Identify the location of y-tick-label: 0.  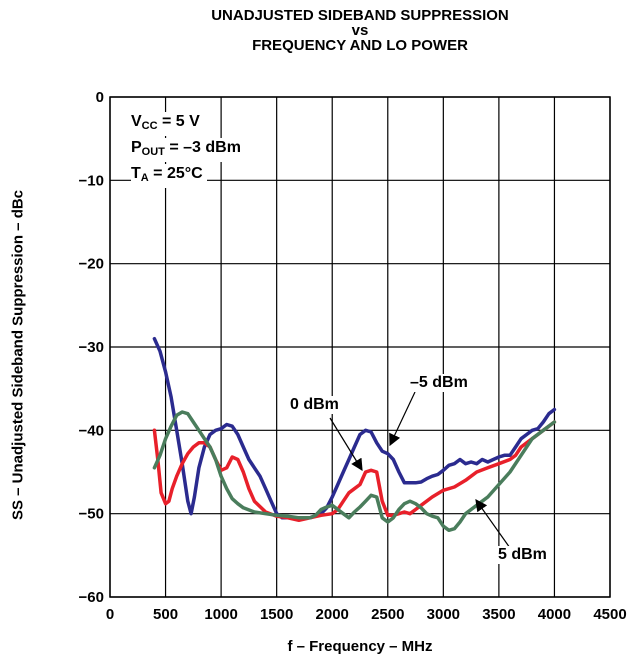
(100, 97).